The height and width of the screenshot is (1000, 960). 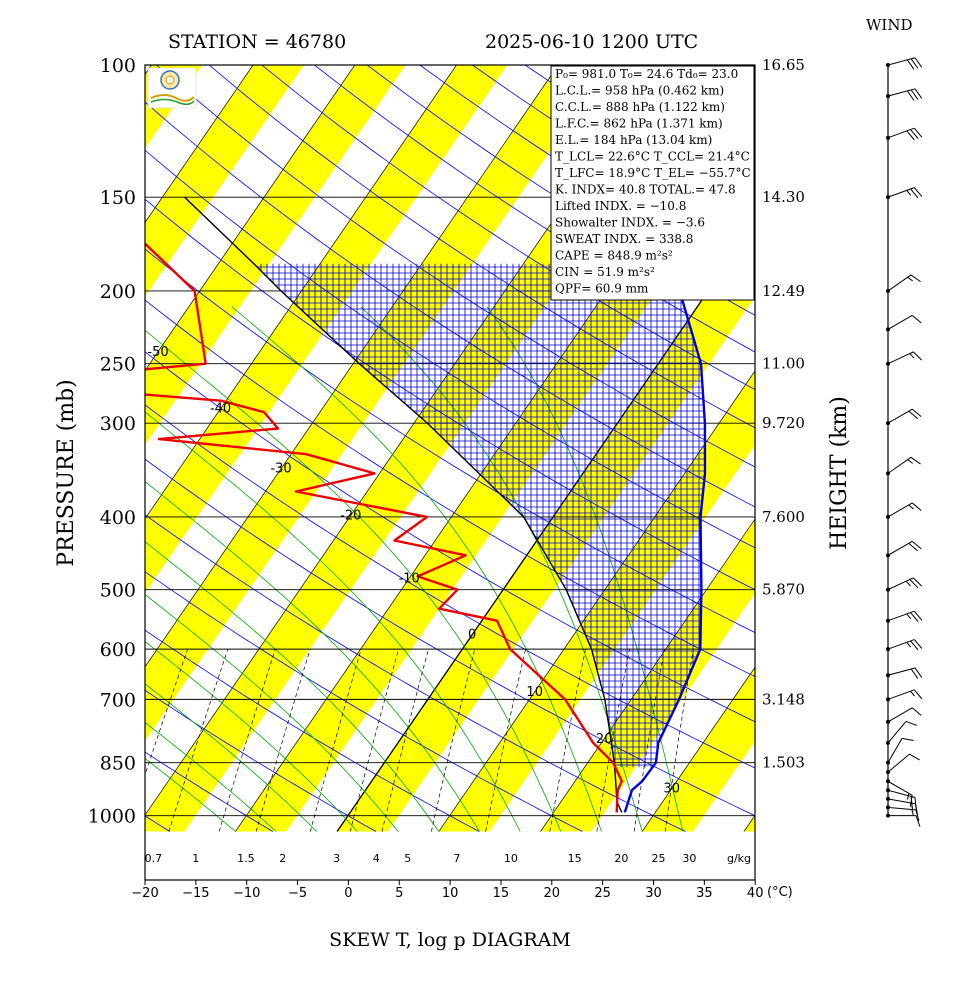 What do you see at coordinates (348, 893) in the screenshot?
I see `temperature-tick-label: 0` at bounding box center [348, 893].